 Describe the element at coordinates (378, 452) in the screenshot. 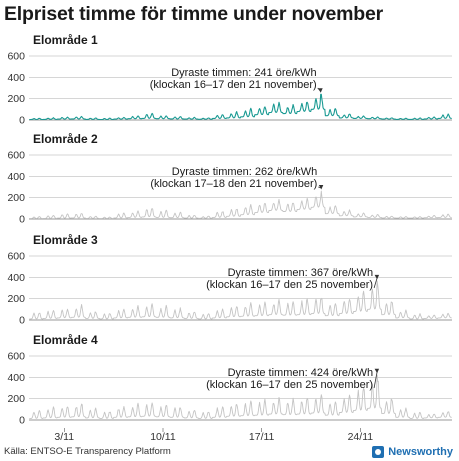

I see `newsworthy-logo-icon` at that location.